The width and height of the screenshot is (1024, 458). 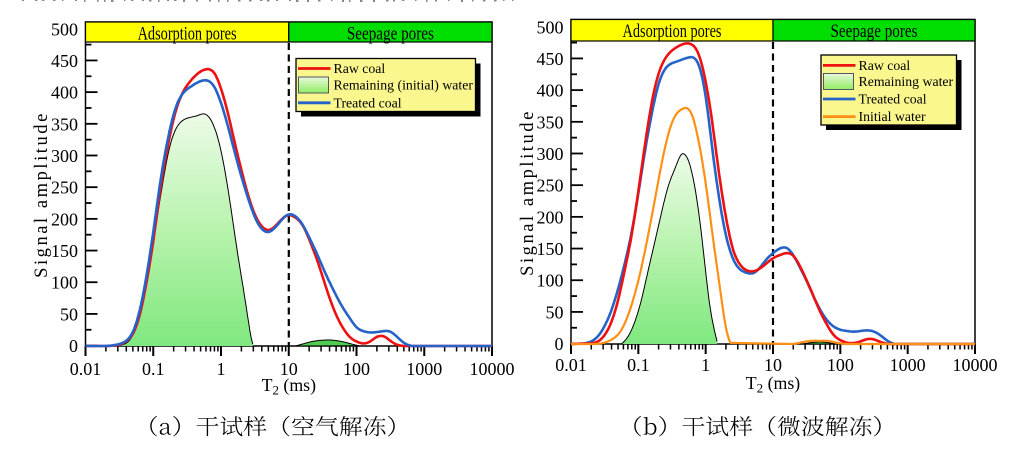 I want to click on svg-text: Initial water, so click(x=892, y=116).